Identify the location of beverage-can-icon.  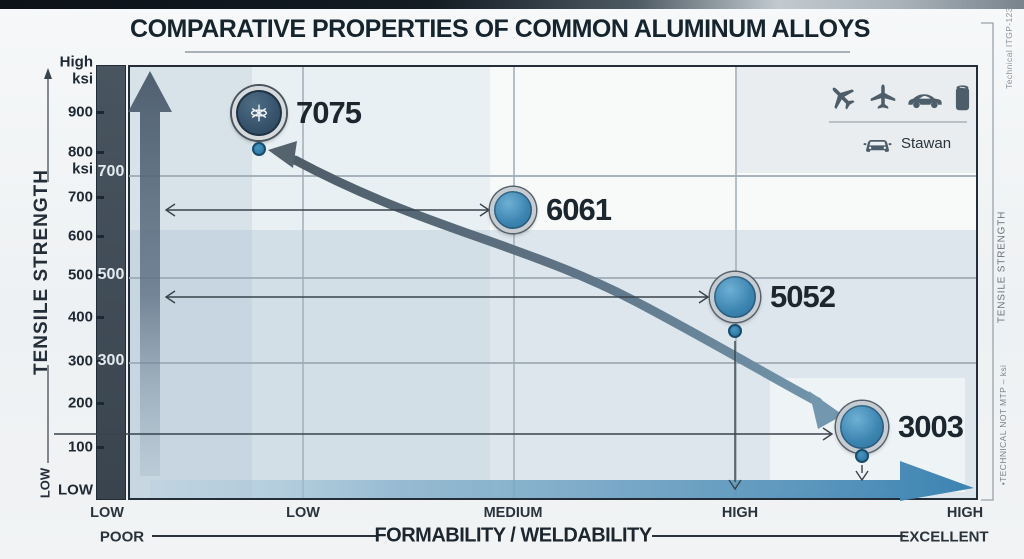
(962, 97).